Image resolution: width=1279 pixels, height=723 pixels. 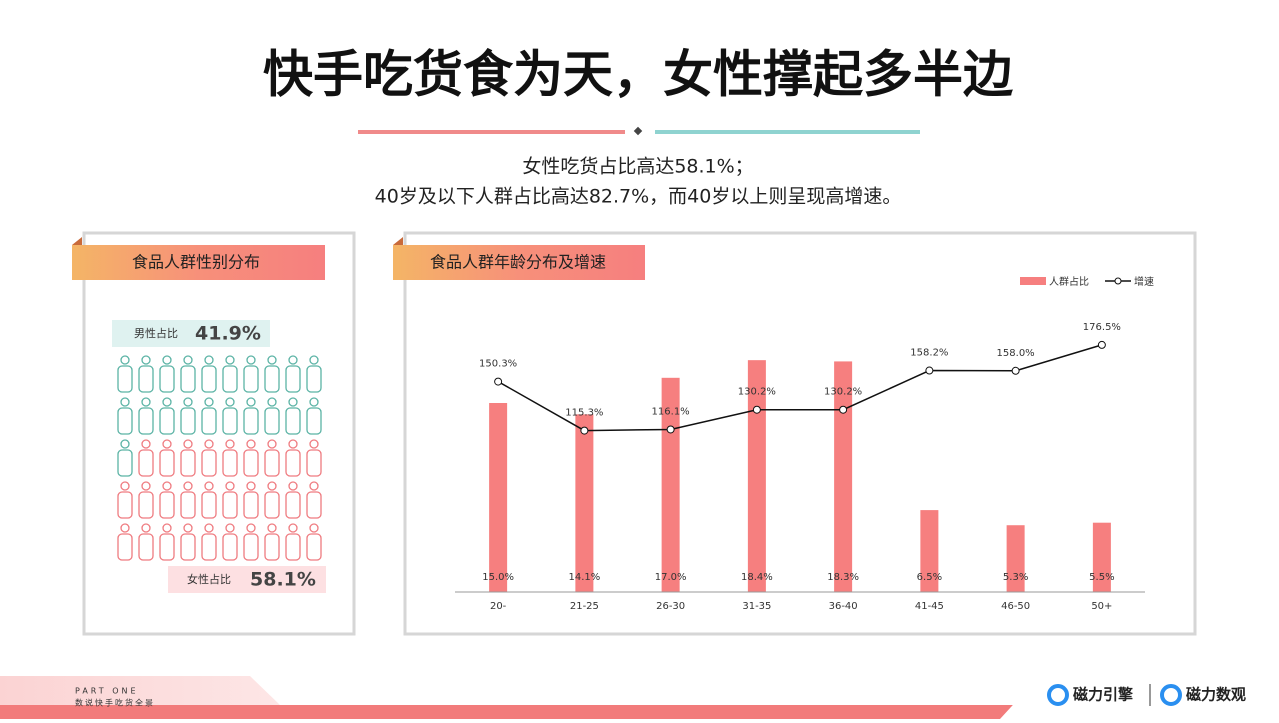 What do you see at coordinates (1058, 695) in the screenshot?
I see `logo-icon` at bounding box center [1058, 695].